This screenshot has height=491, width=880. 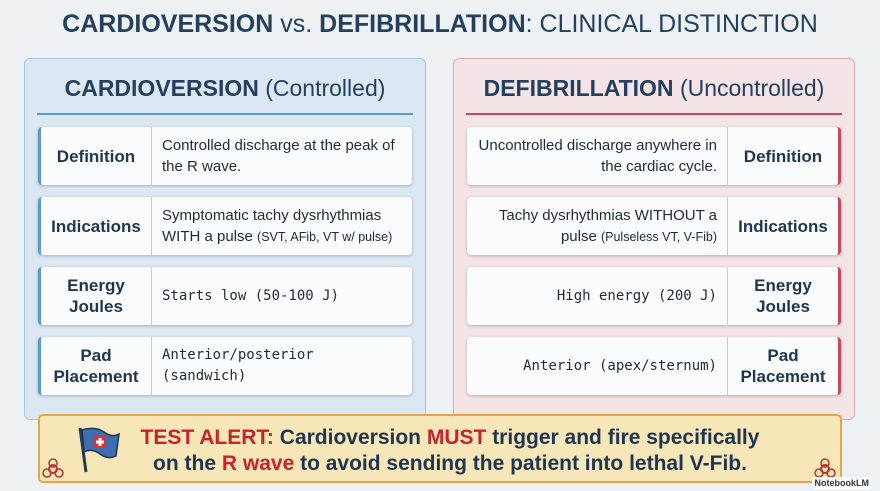 What do you see at coordinates (422, 24) in the screenshot?
I see `title-part: DEFIBRILLATION` at bounding box center [422, 24].